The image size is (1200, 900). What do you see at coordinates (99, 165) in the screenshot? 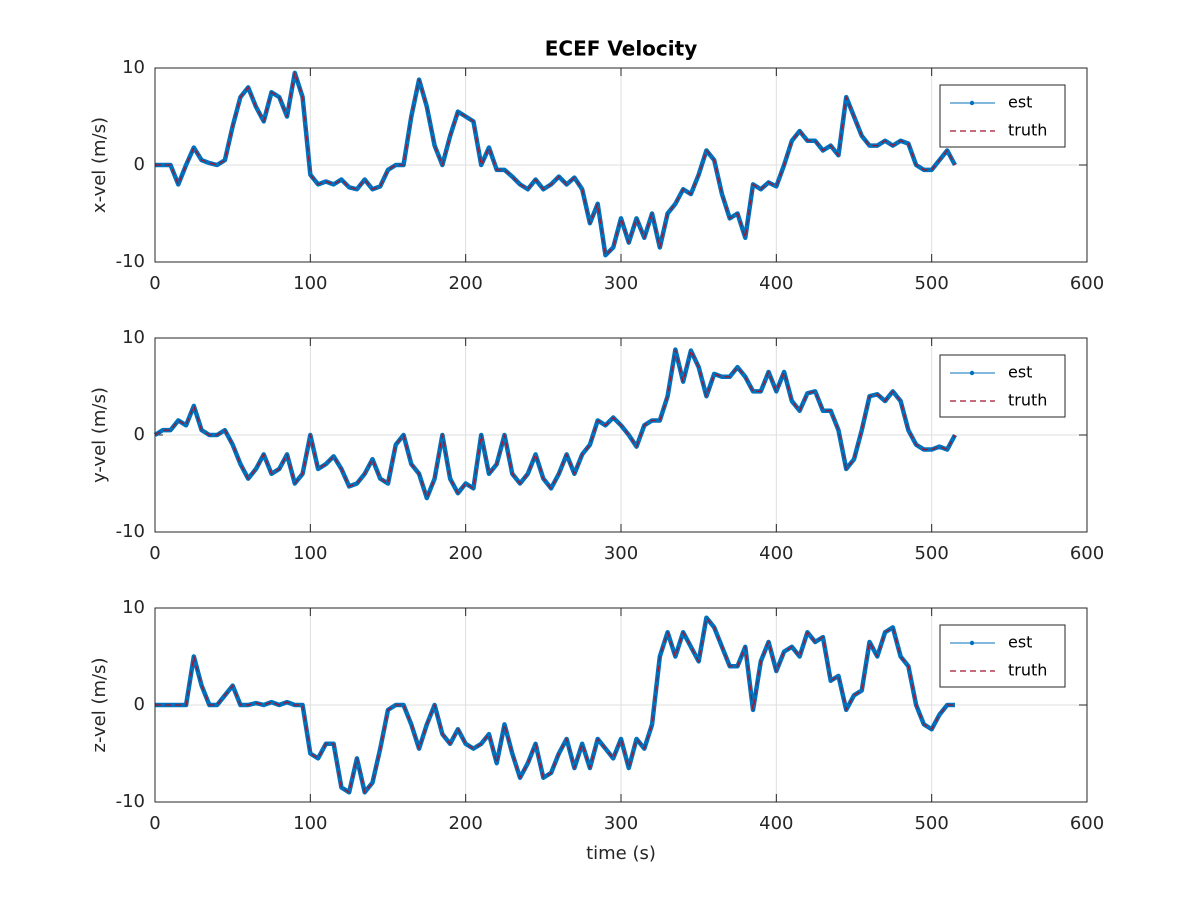
I see `y-axis-label: x-vel (m/s)` at bounding box center [99, 165].